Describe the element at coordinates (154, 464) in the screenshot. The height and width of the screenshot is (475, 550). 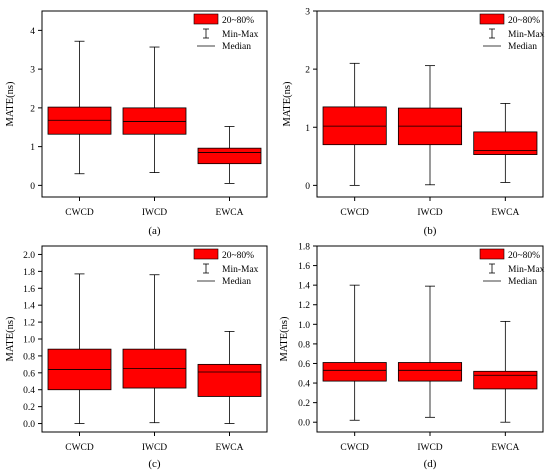
I see `panel-letter: (c)` at that location.